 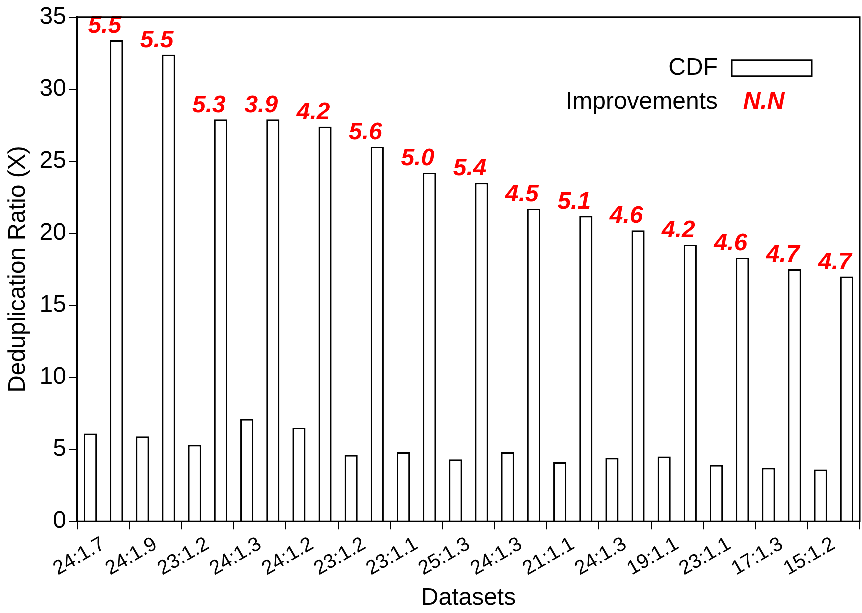 I want to click on annotation: 3.9, so click(x=261, y=104).